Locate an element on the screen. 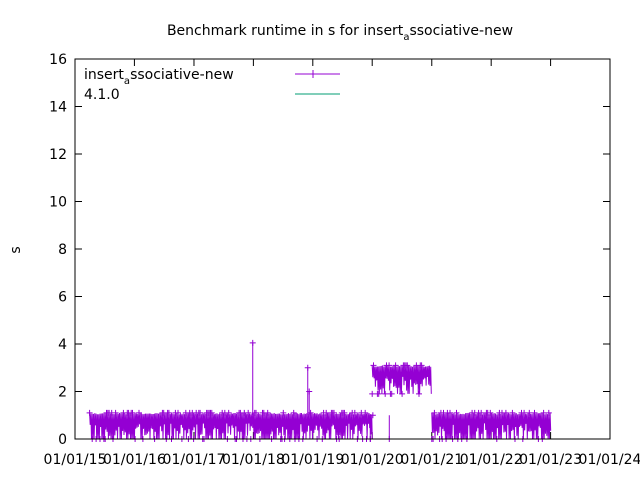 This screenshot has height=480, width=640. legend-label-series-1-rest: ssociative-new is located at coordinates (182, 75).